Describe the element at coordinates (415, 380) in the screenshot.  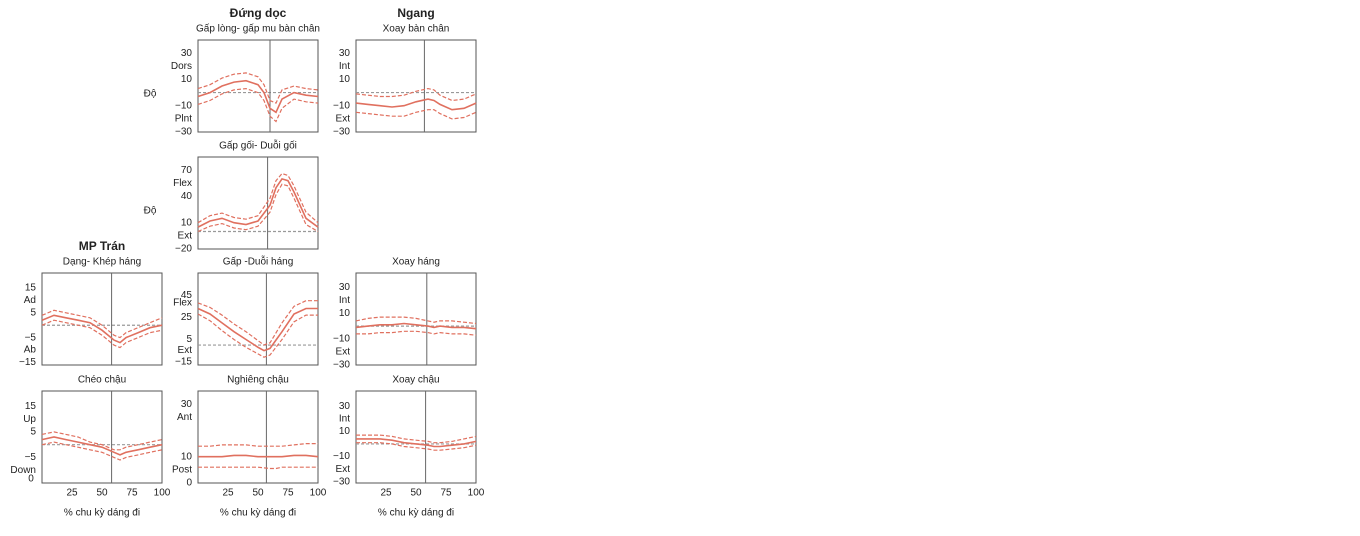
I see `panel-title: Xoay chậu` at that location.